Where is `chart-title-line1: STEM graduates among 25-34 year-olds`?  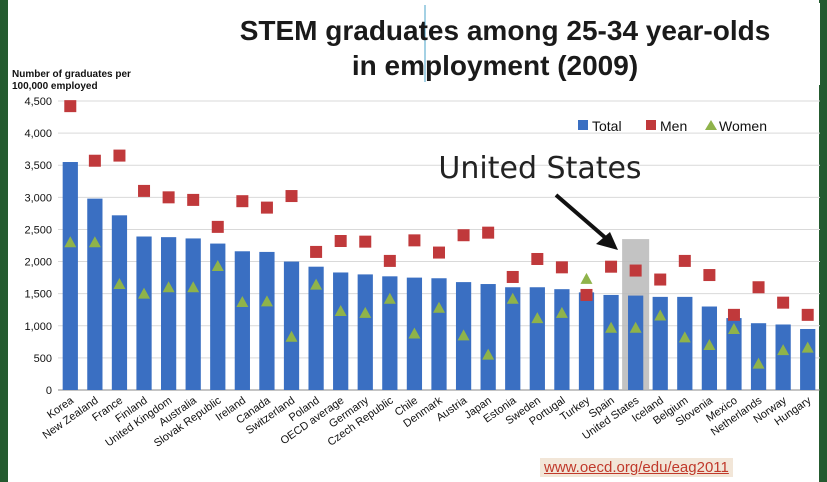
chart-title-line1: STEM graduates among 25-34 year-olds is located at coordinates (505, 30).